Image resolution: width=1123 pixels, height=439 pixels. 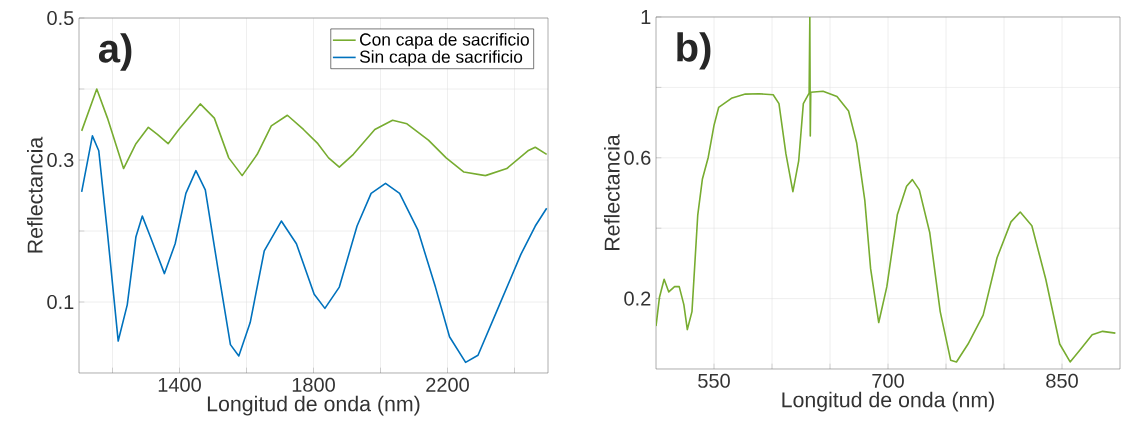 I want to click on annotation: a), so click(x=115, y=52).